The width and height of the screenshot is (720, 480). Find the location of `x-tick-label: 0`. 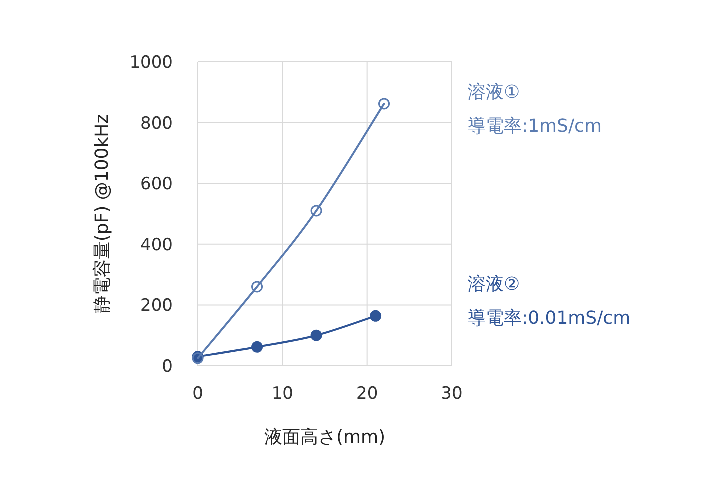

x-tick-label: 0 is located at coordinates (198, 394).